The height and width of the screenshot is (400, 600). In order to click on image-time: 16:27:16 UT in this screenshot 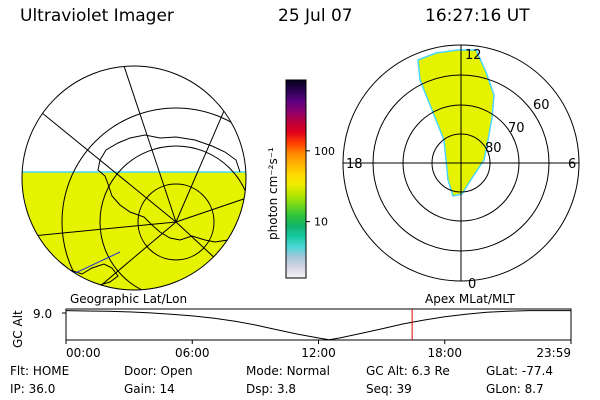, I will do `click(477, 16)`.